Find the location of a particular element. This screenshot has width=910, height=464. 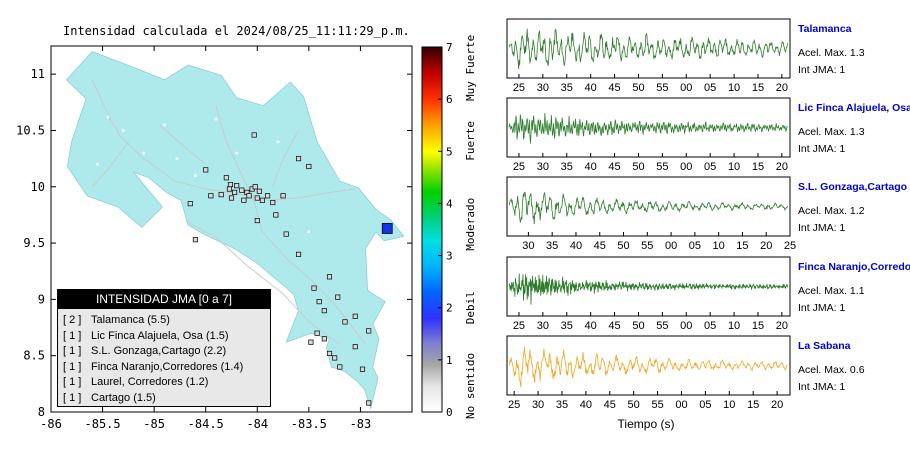

x-tick-label: -86 is located at coordinates (51, 424).